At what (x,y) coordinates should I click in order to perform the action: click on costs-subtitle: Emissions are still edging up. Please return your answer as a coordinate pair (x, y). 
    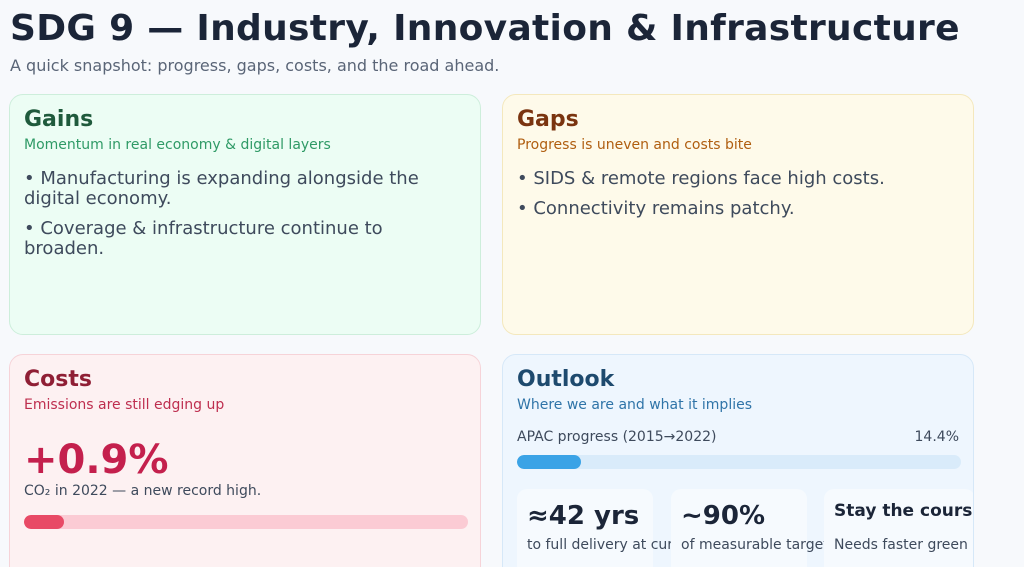
    Looking at the image, I should click on (124, 405).